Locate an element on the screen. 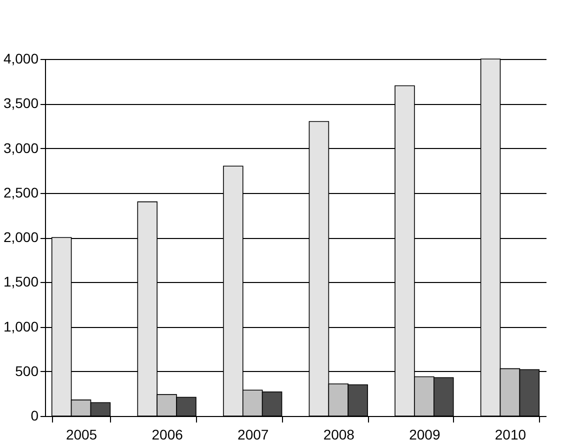 This screenshot has width=576, height=446. y-tick-label: 3,500 is located at coordinates (21, 103).